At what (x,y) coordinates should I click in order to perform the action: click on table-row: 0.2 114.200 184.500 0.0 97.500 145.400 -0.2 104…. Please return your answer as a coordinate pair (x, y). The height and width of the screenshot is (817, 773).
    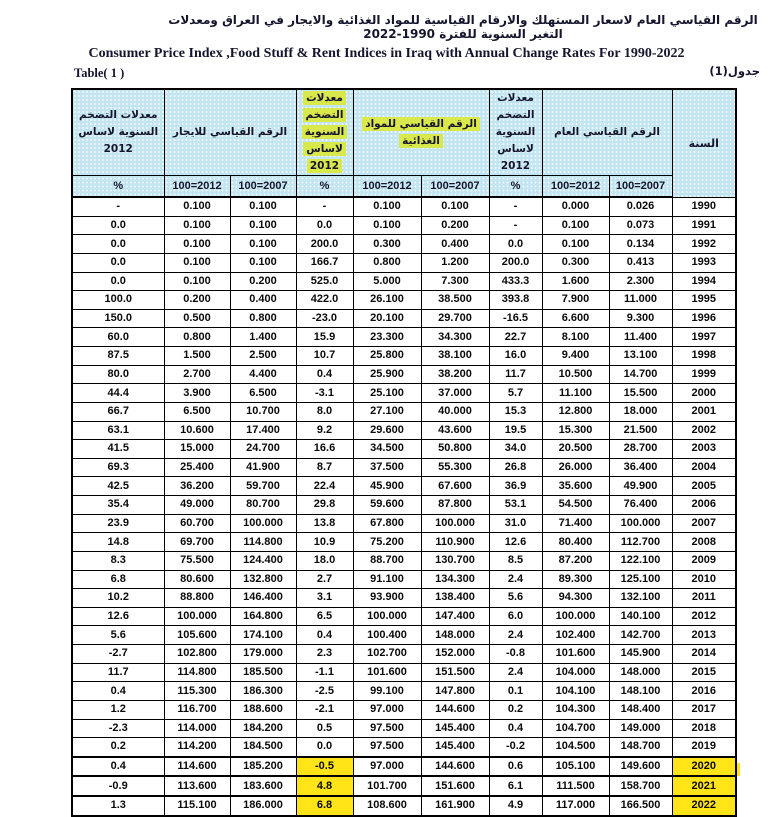
    Looking at the image, I should click on (404, 747).